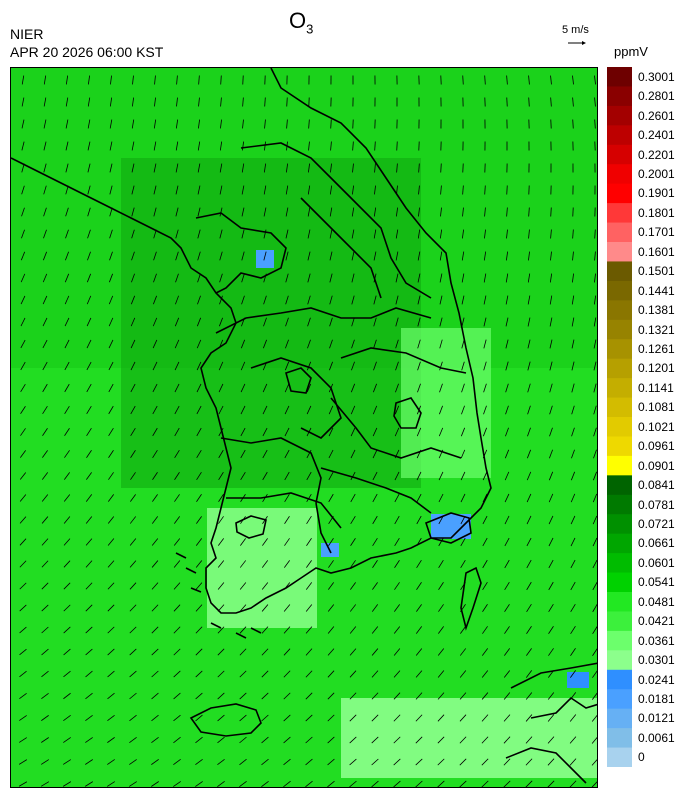  Describe the element at coordinates (301, 22) in the screenshot. I see `map-title: O3` at that location.